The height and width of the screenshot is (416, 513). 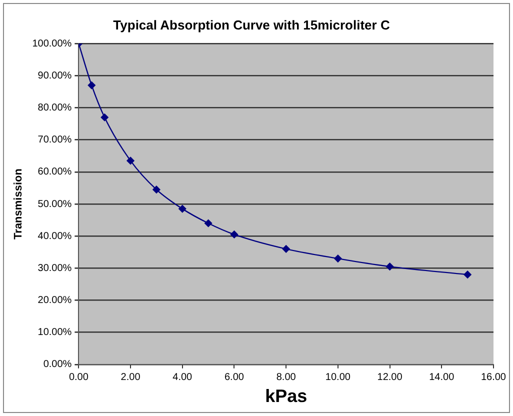 I want to click on y-tick-label: 80.00%, so click(x=55, y=108).